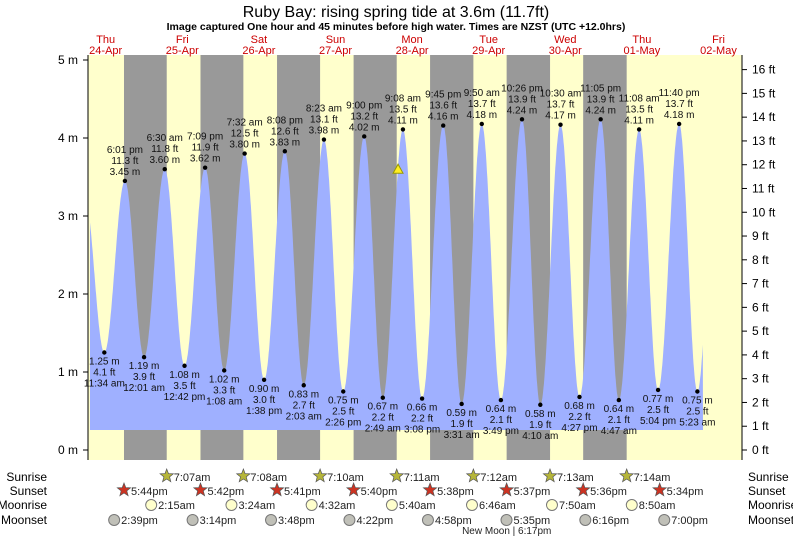  Describe the element at coordinates (343, 412) in the screenshot. I see `low-tide-label: 2.5 ft` at that location.